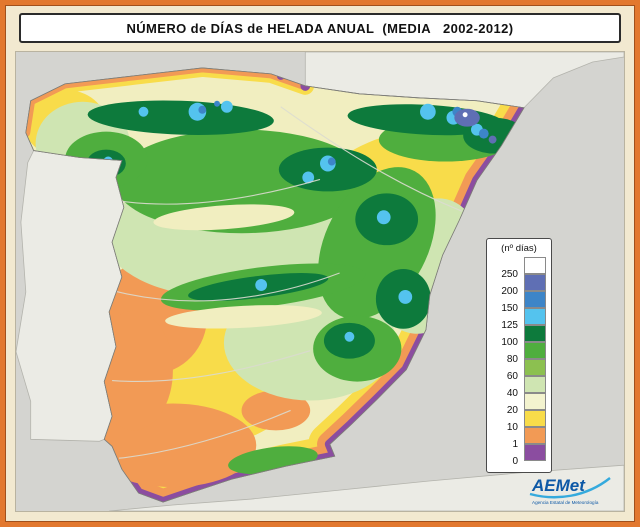  I want to click on legend-item: 60, so click(519, 370).